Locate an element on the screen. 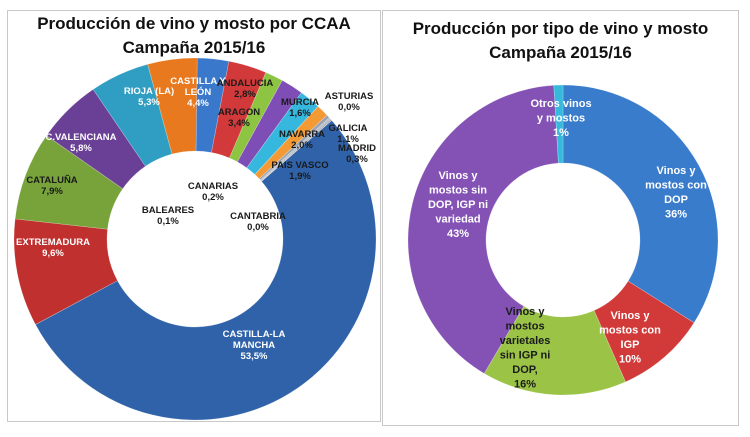  data-label-cantabria: CANTABRIA 0,0% is located at coordinates (258, 222).